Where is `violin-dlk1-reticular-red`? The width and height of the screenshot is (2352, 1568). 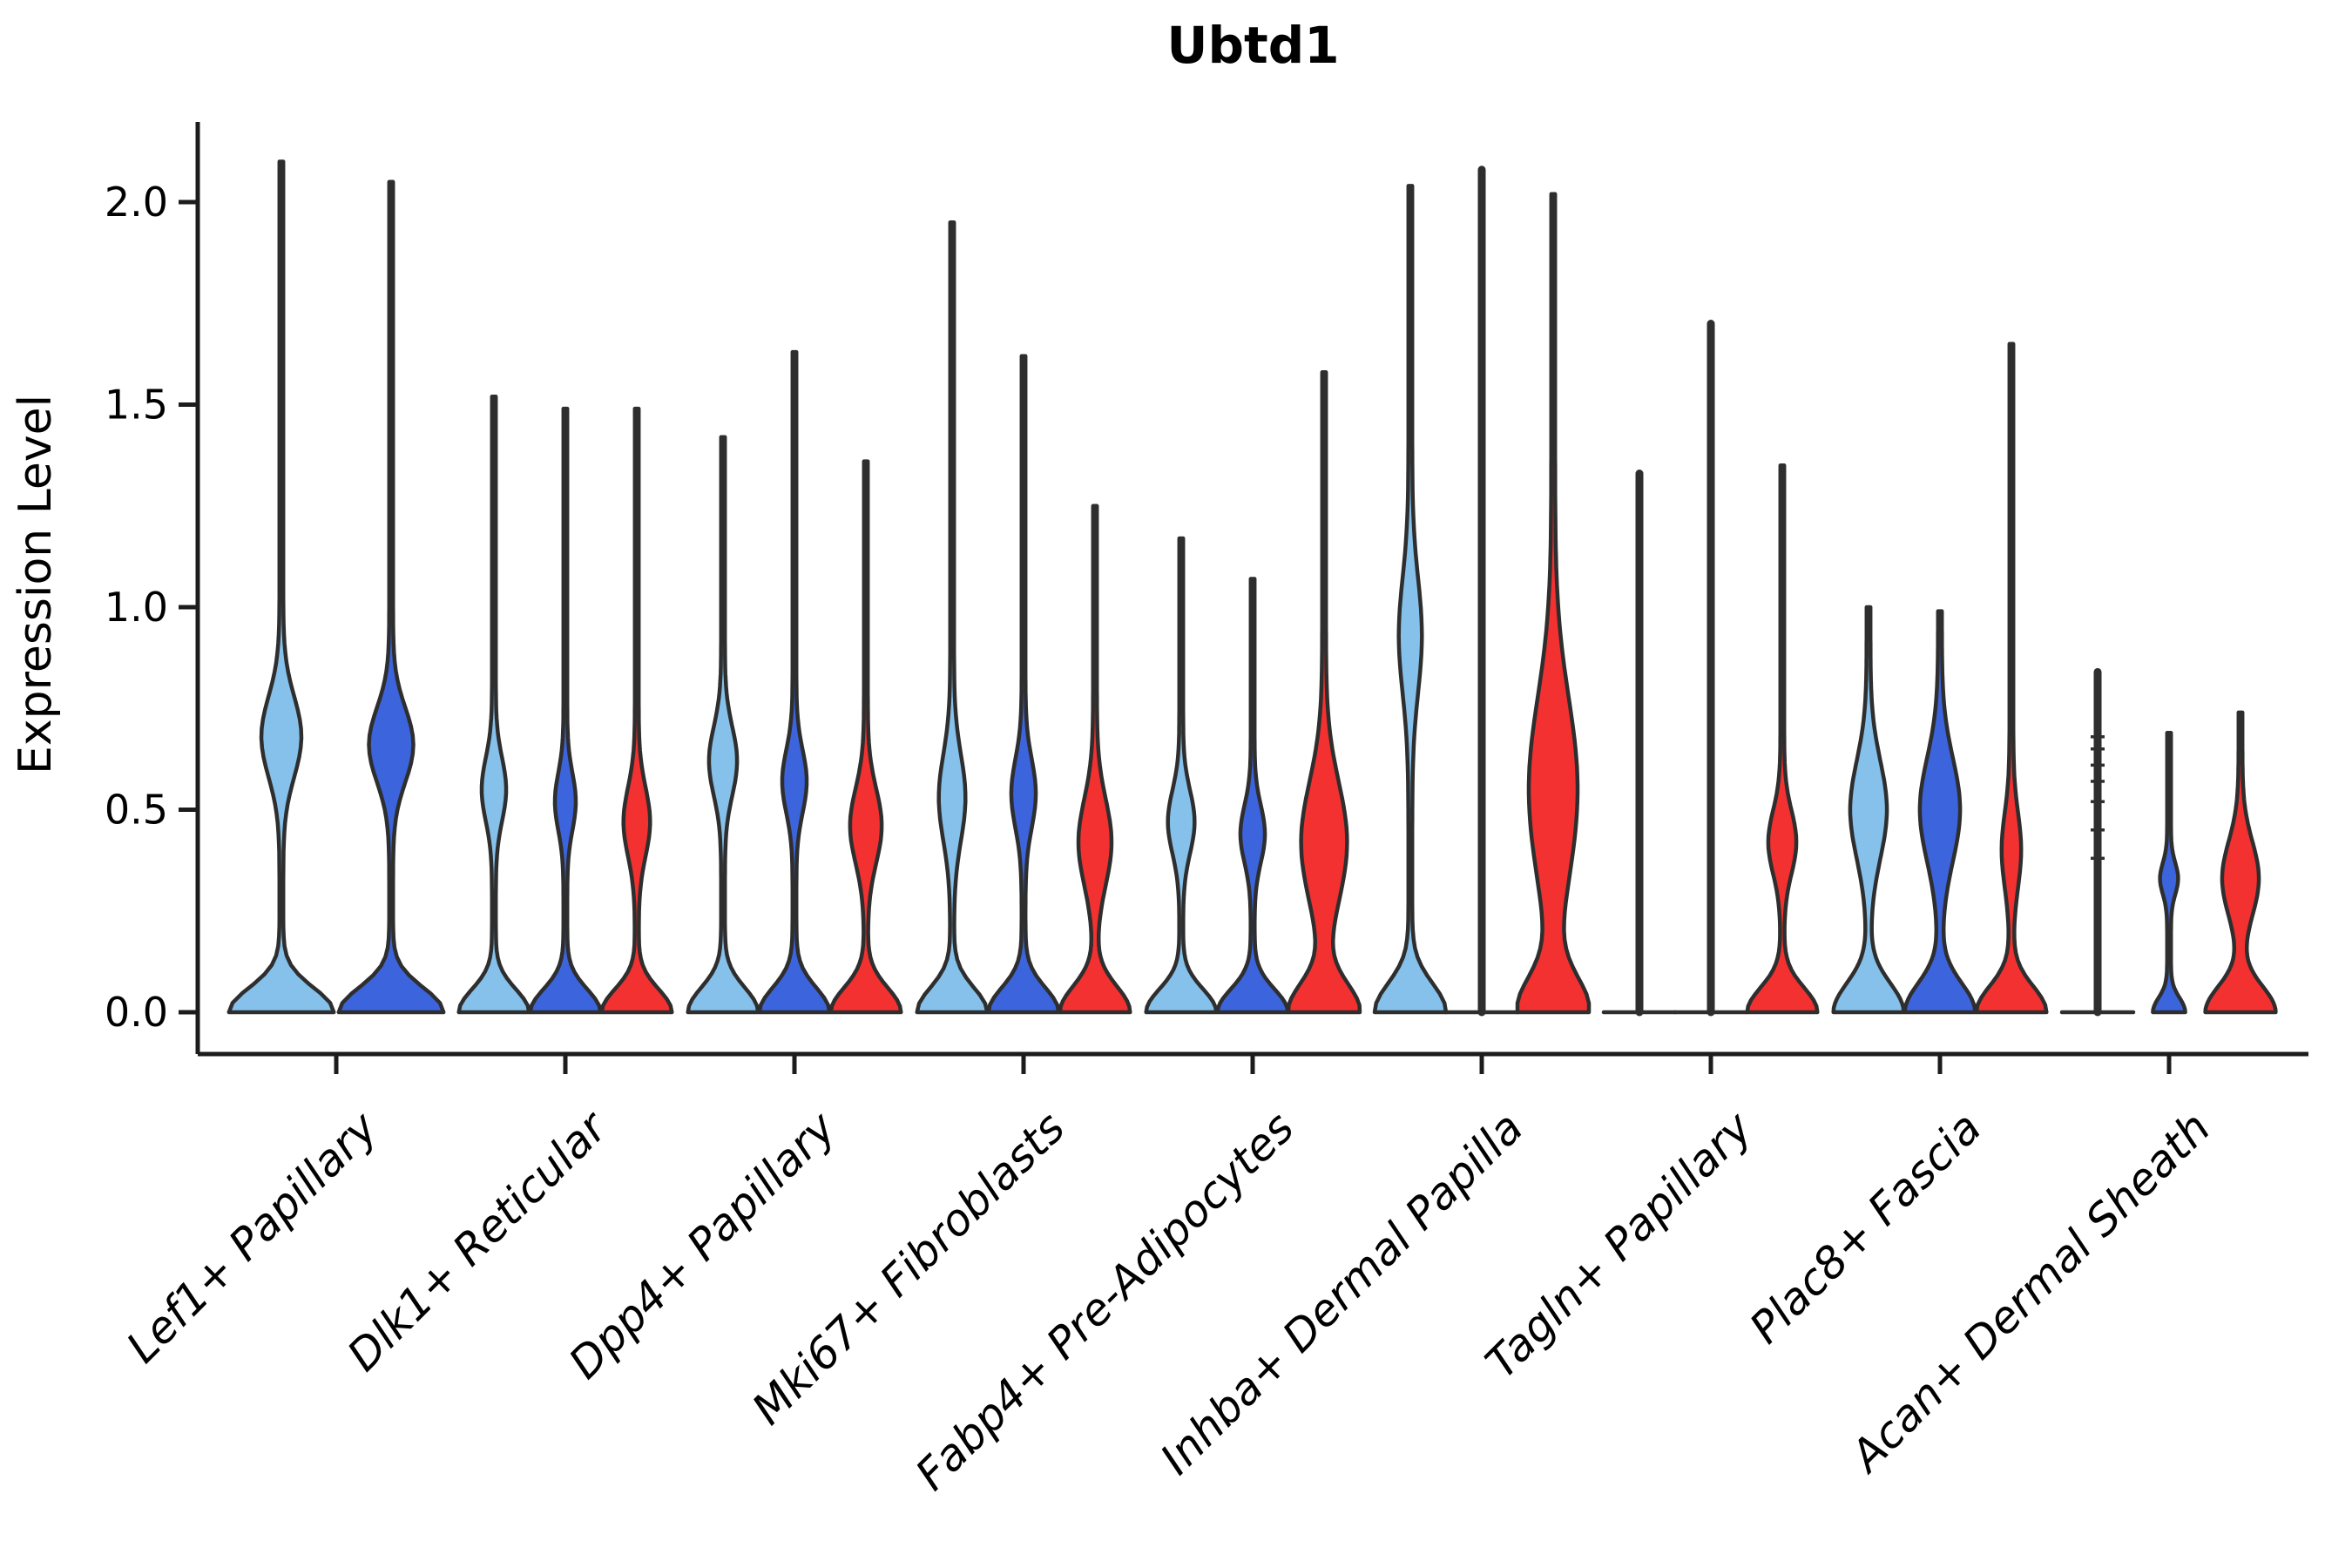
violin-dlk1-reticular-red is located at coordinates (636, 710).